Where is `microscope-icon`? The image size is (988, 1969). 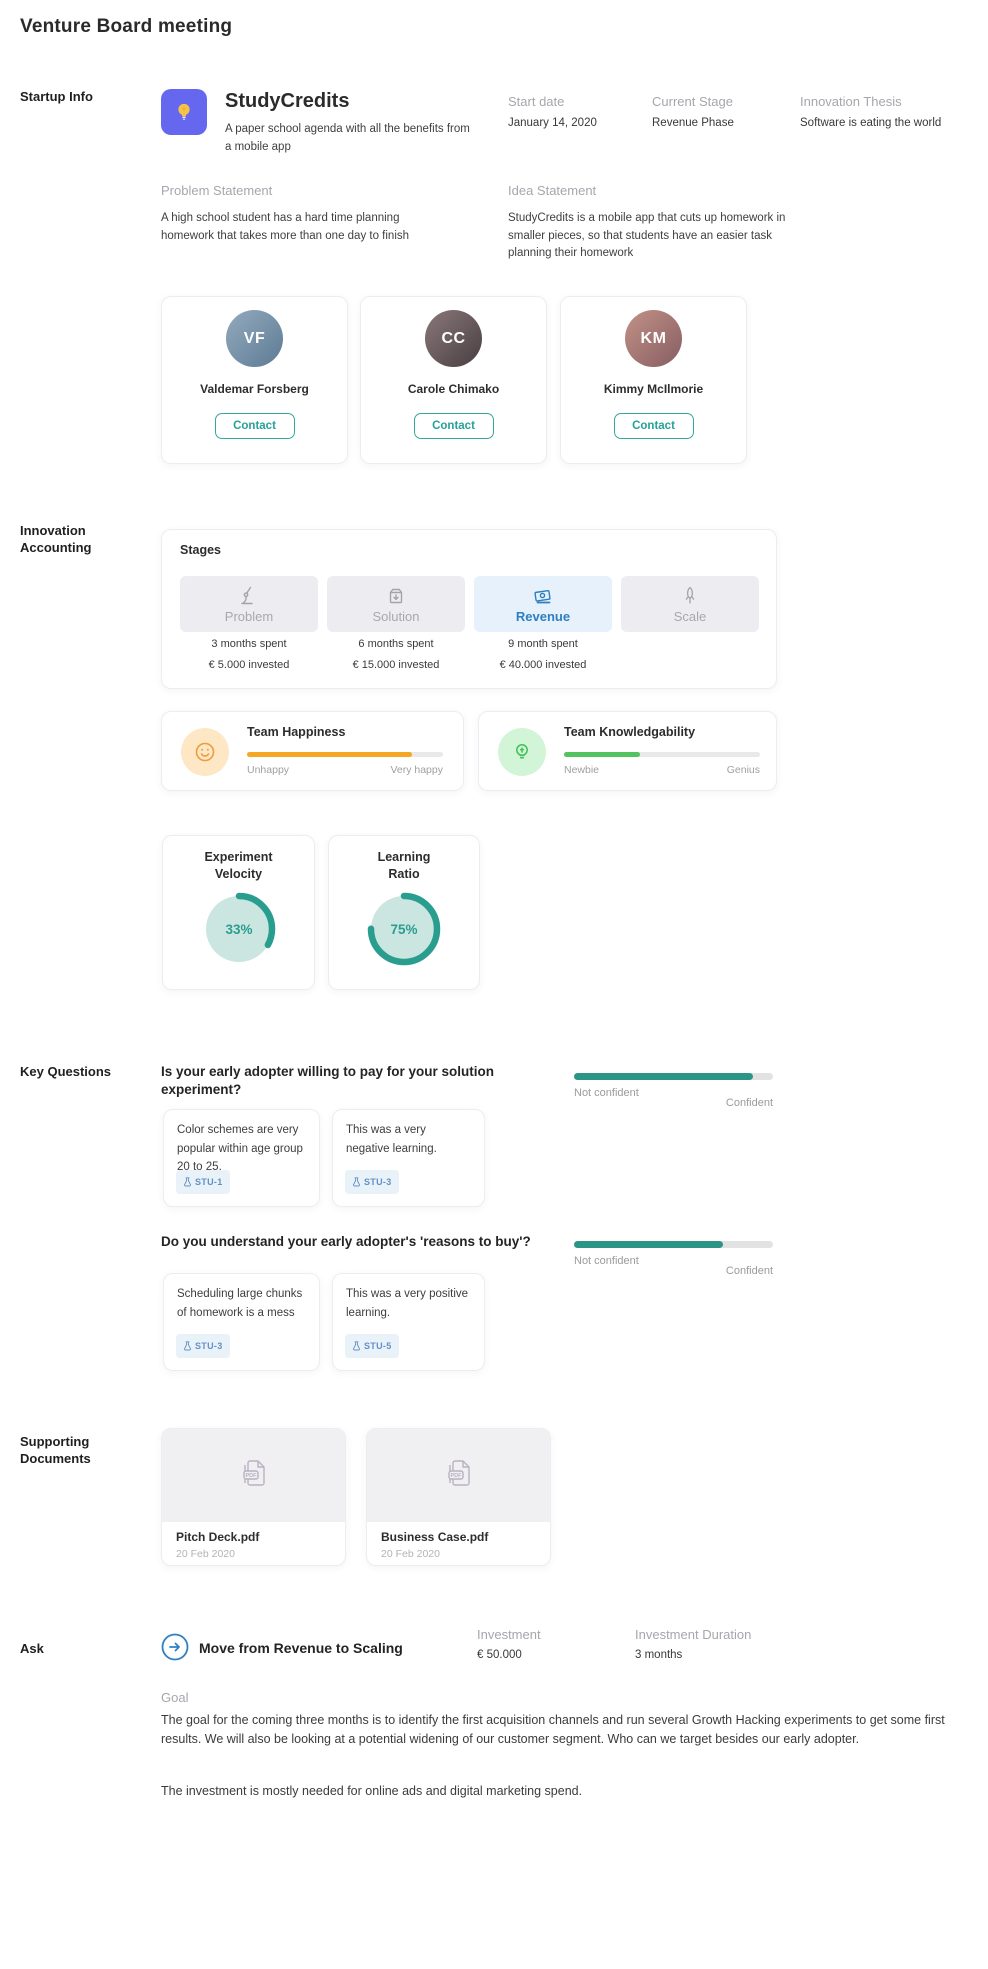 microscope-icon is located at coordinates (247, 595).